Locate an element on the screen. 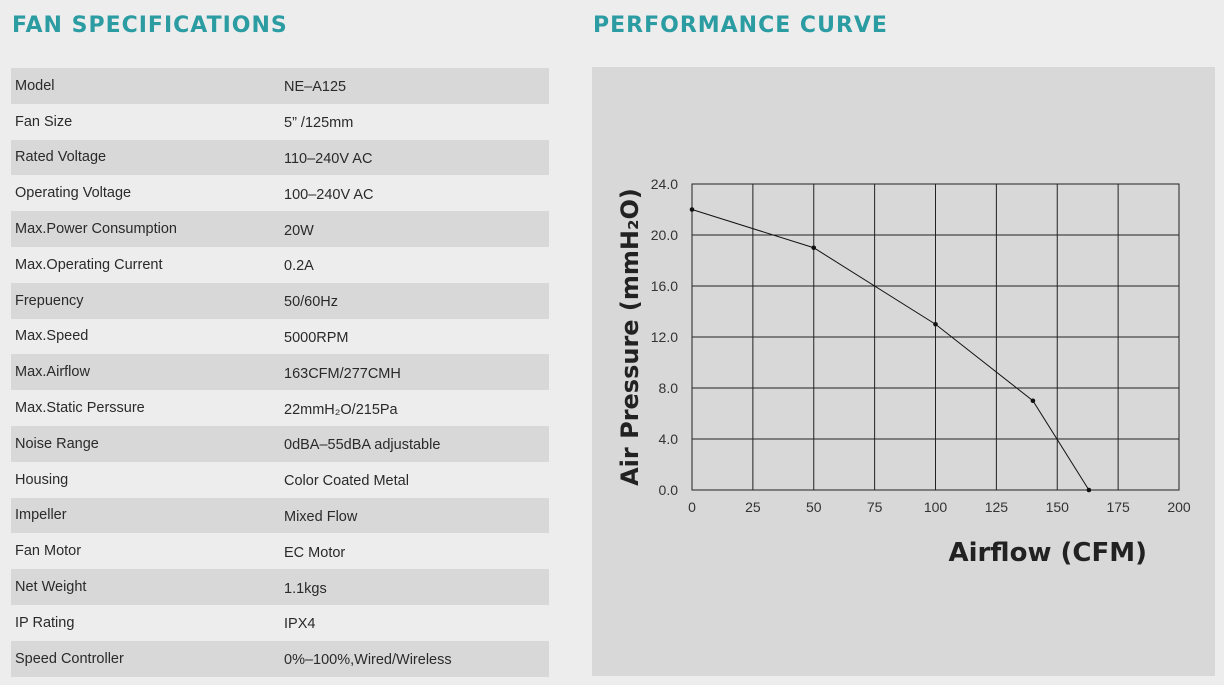 Image resolution: width=1224 pixels, height=685 pixels. spec-value: 50/60Hz is located at coordinates (311, 302).